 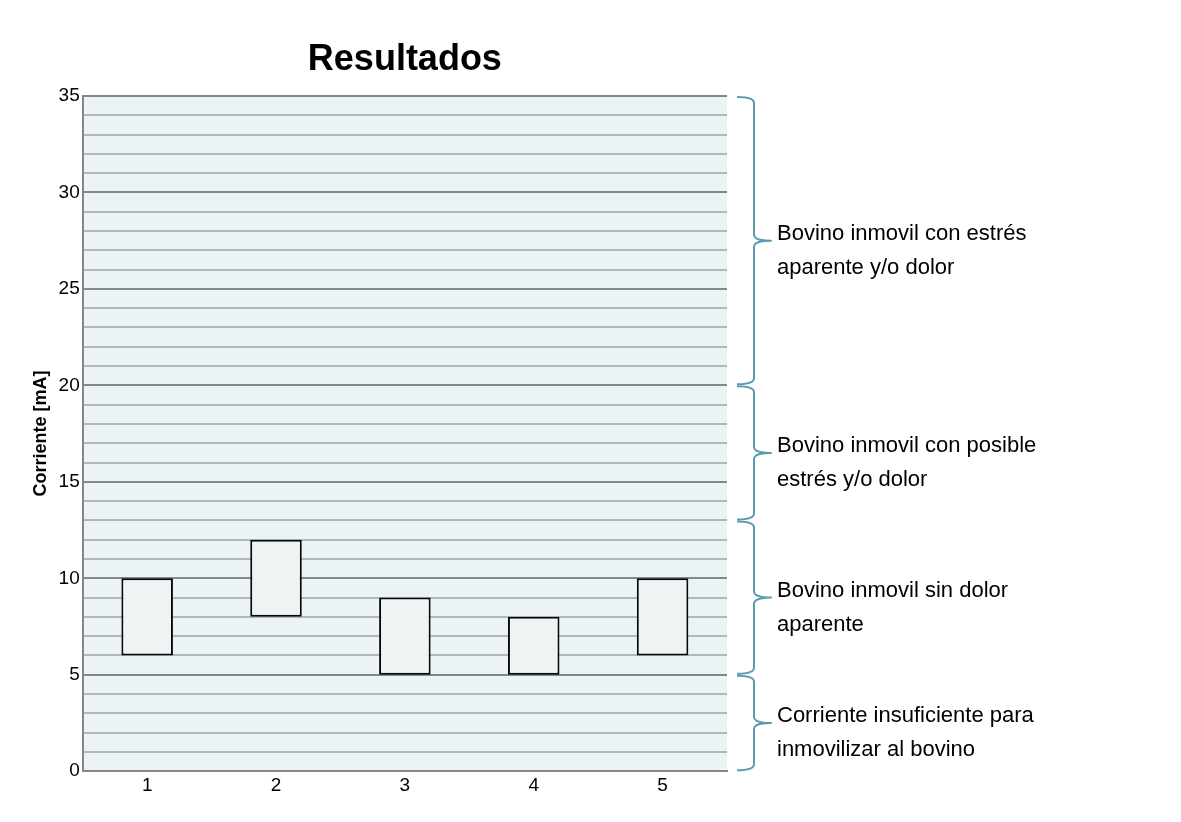 I want to click on y-tick-label: 25, so click(x=69, y=288).